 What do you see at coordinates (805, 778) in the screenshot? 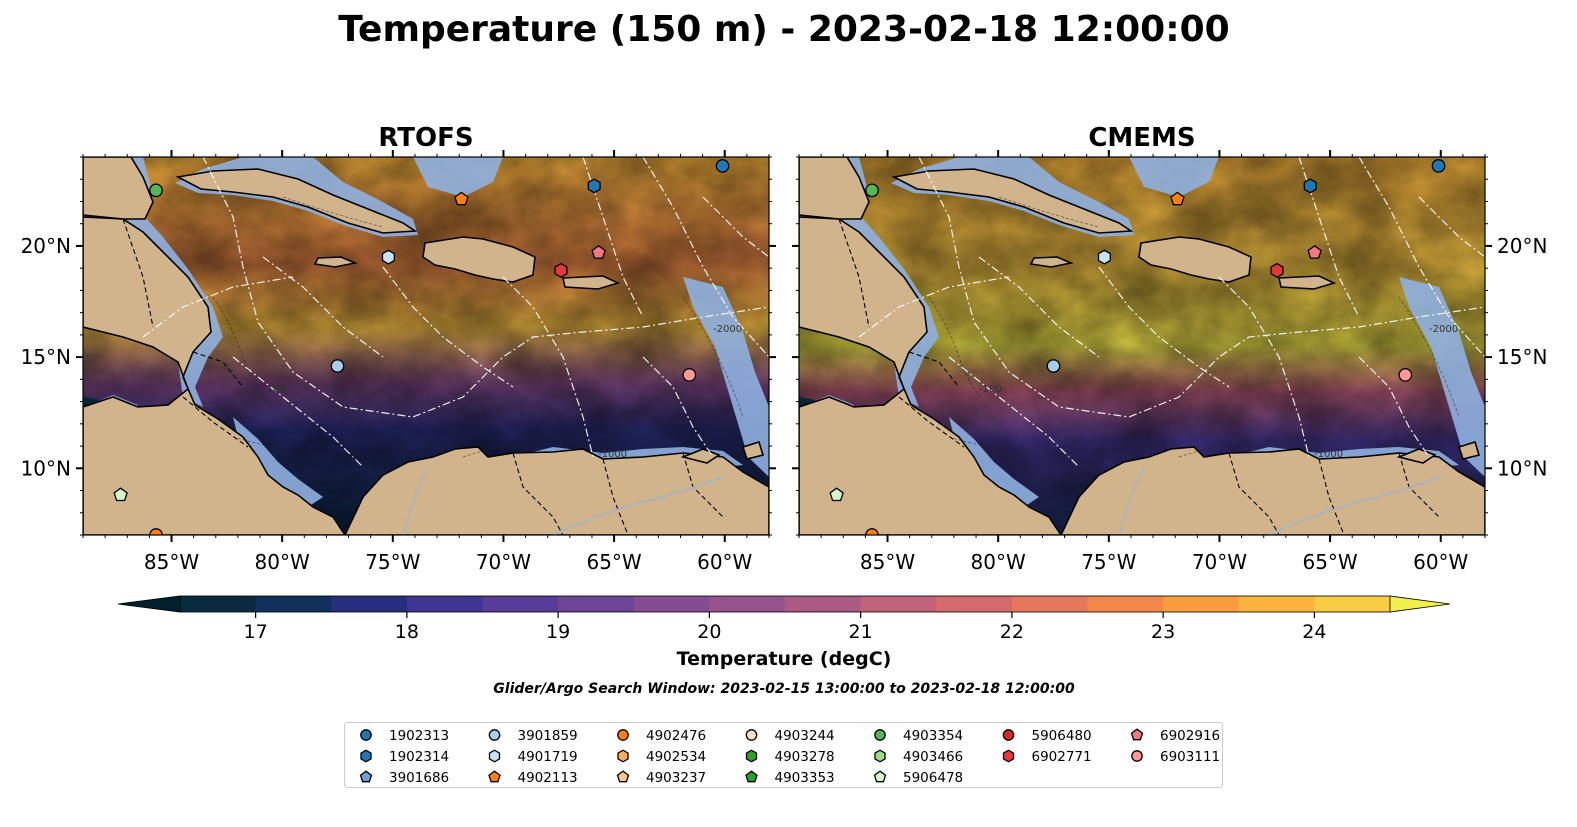
I see `legend-label: 4903353` at bounding box center [805, 778].